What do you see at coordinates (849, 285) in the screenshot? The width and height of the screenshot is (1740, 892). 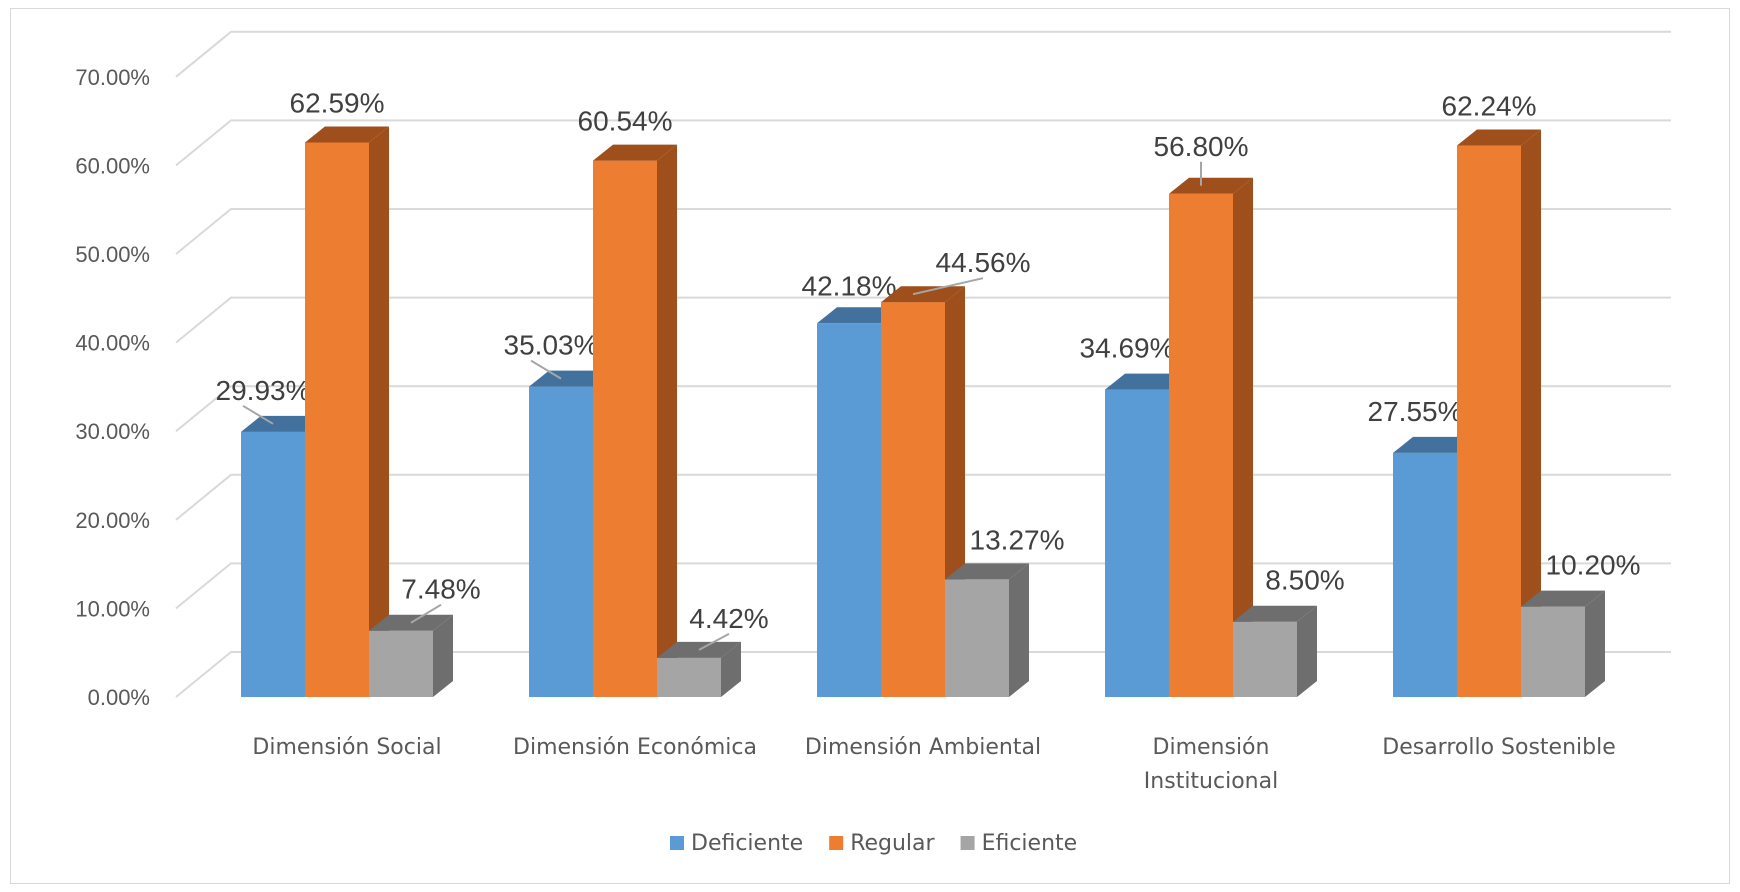 I see `data-label: 42.18%` at bounding box center [849, 285].